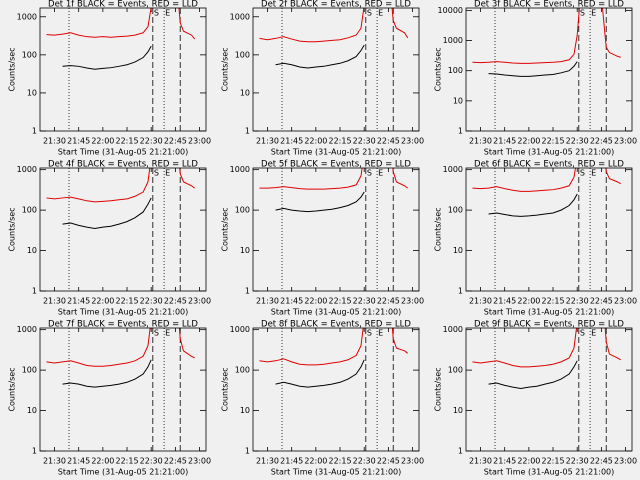  Describe the element at coordinates (549, 5) in the screenshot. I see `chart-title: Det 3f BLACK = Events, RED = LLD` at that location.